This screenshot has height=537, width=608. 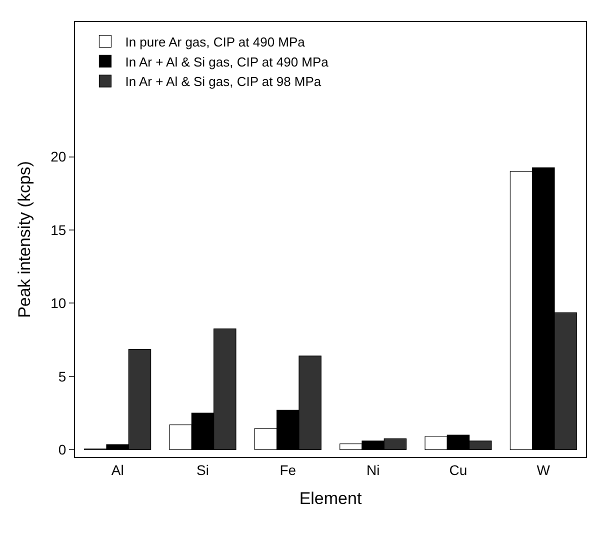 What do you see at coordinates (58, 303) in the screenshot?
I see `y-tick-label: 10` at bounding box center [58, 303].